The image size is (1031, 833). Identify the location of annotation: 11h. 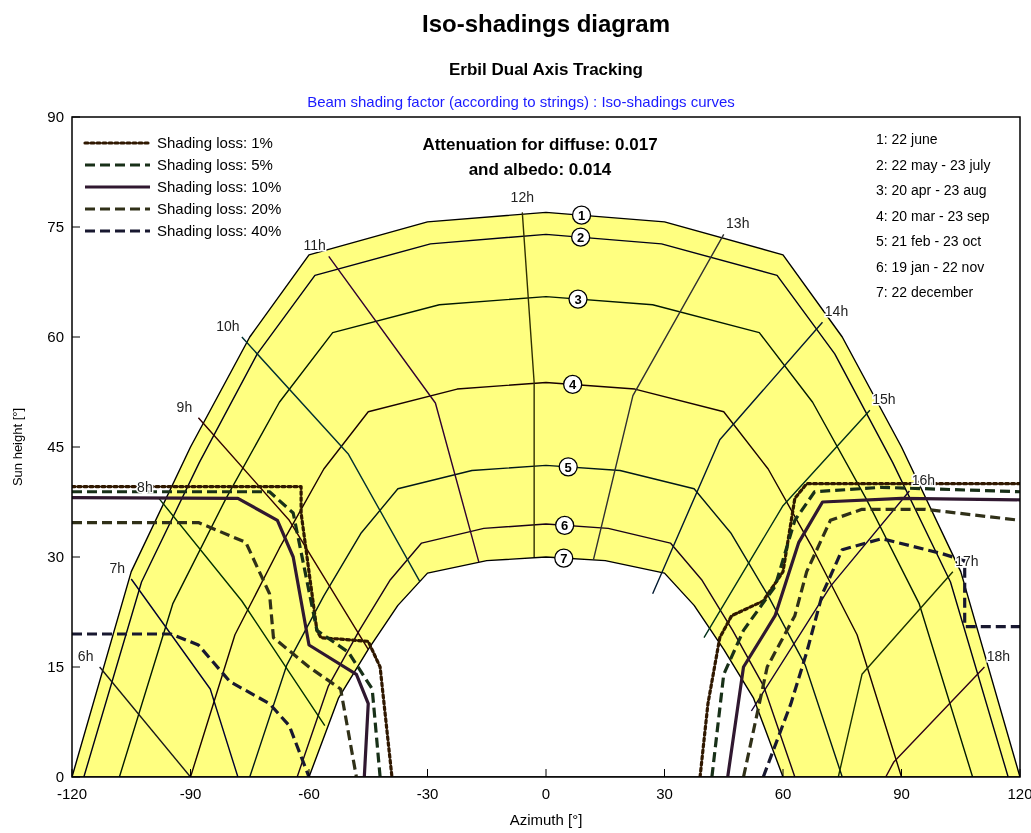
(314, 245).